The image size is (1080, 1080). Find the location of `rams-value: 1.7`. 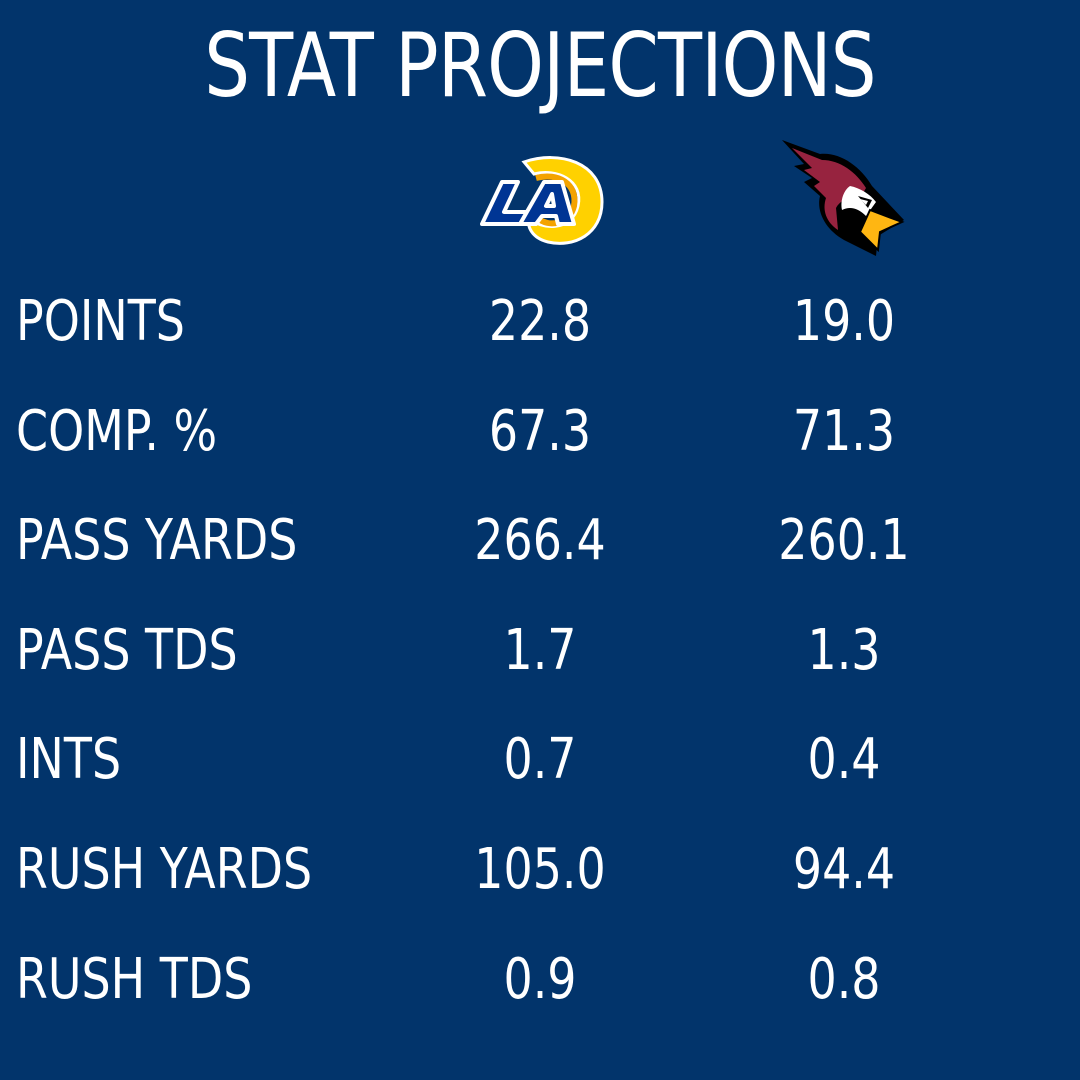

rams-value: 1.7 is located at coordinates (540, 650).